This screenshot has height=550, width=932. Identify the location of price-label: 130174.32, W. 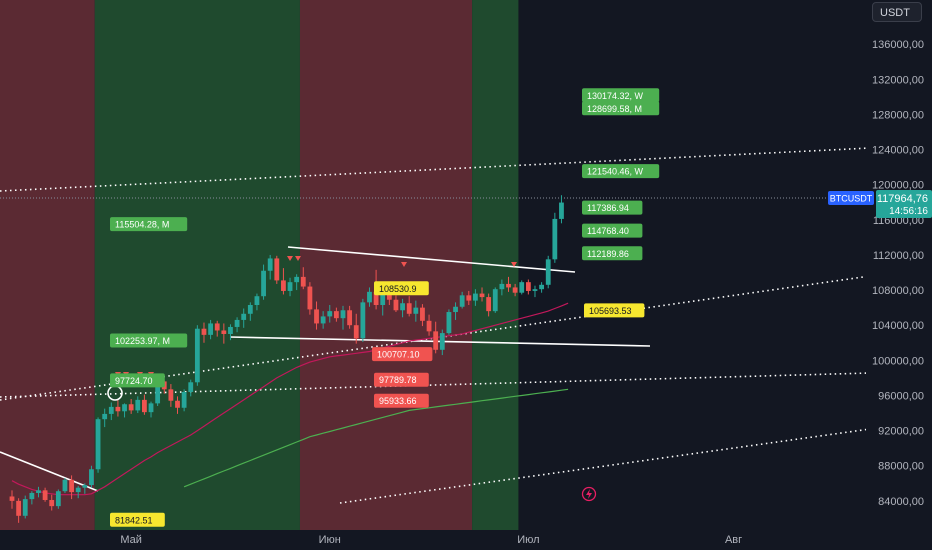
(621, 95).